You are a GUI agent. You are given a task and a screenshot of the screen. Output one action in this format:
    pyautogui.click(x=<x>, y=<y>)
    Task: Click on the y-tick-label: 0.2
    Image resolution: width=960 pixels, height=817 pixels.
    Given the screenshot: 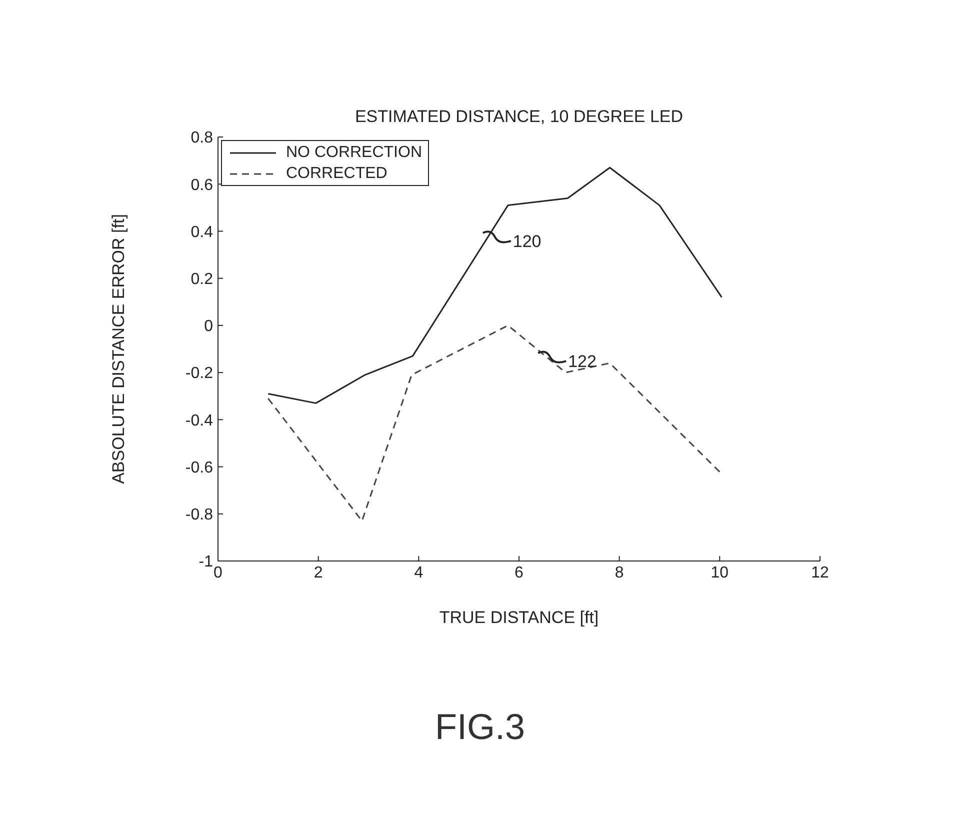 What is the action you would take?
    pyautogui.click(x=202, y=279)
    